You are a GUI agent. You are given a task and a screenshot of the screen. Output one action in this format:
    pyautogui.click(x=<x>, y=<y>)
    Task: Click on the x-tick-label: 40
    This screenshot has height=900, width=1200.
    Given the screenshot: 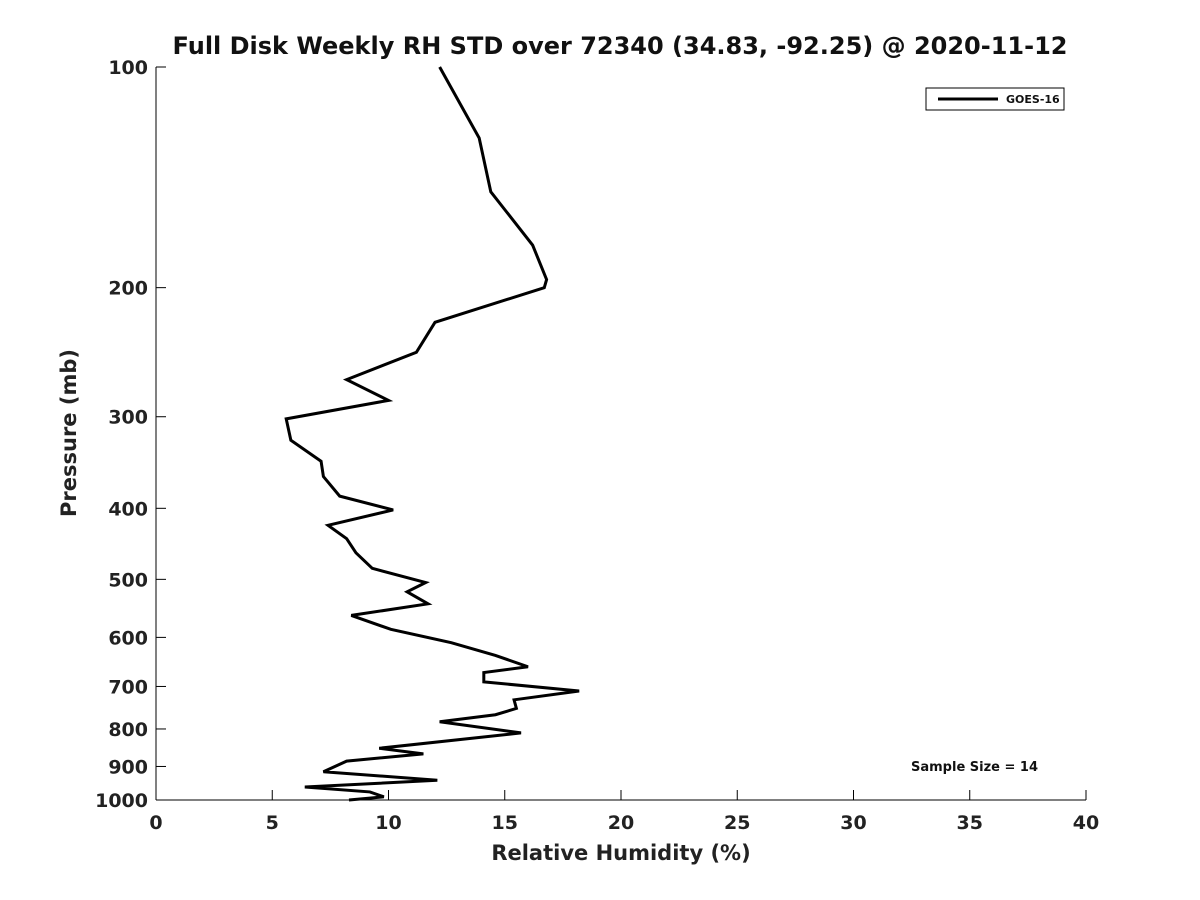 What is the action you would take?
    pyautogui.click(x=1086, y=823)
    